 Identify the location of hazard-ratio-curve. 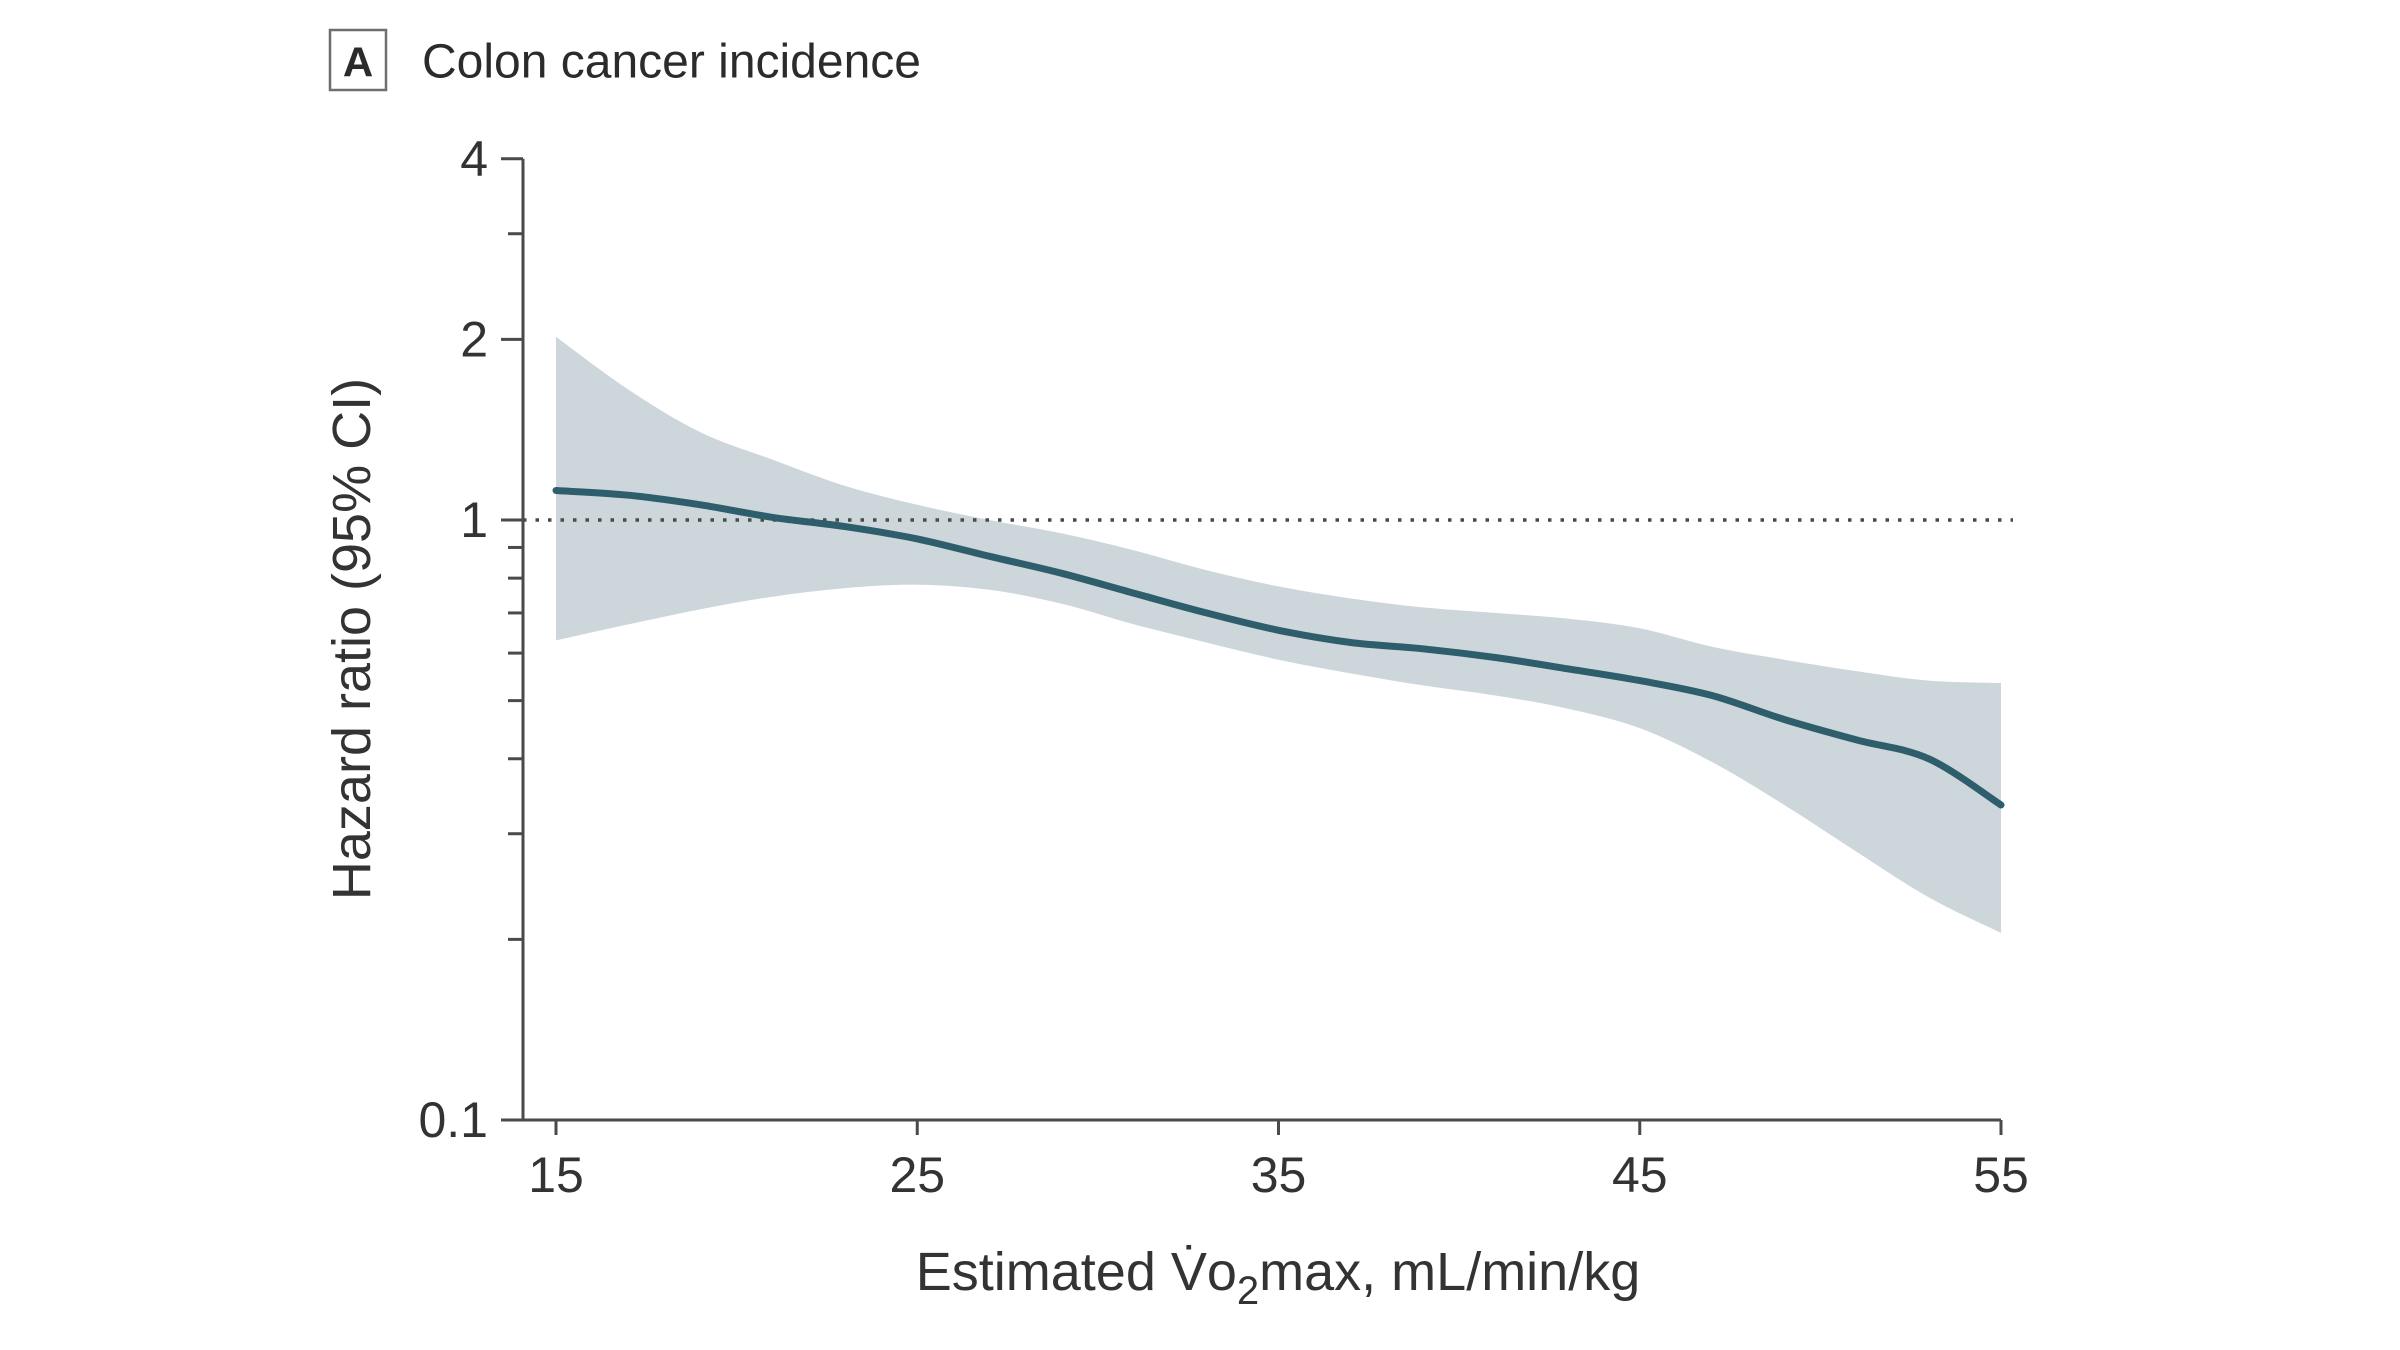
(1278, 648).